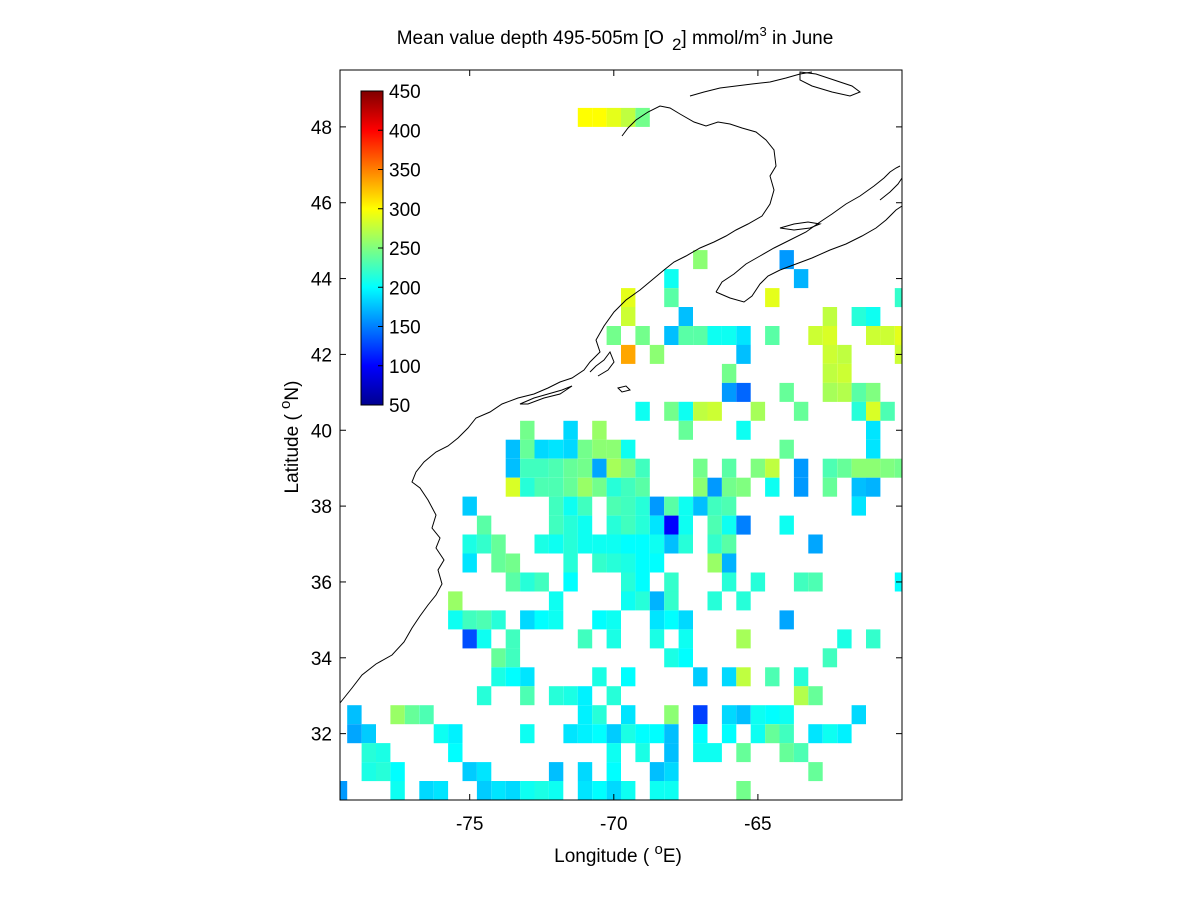 The height and width of the screenshot is (900, 1200). Describe the element at coordinates (405, 367) in the screenshot. I see `colorbar-tick-label: 100` at that location.